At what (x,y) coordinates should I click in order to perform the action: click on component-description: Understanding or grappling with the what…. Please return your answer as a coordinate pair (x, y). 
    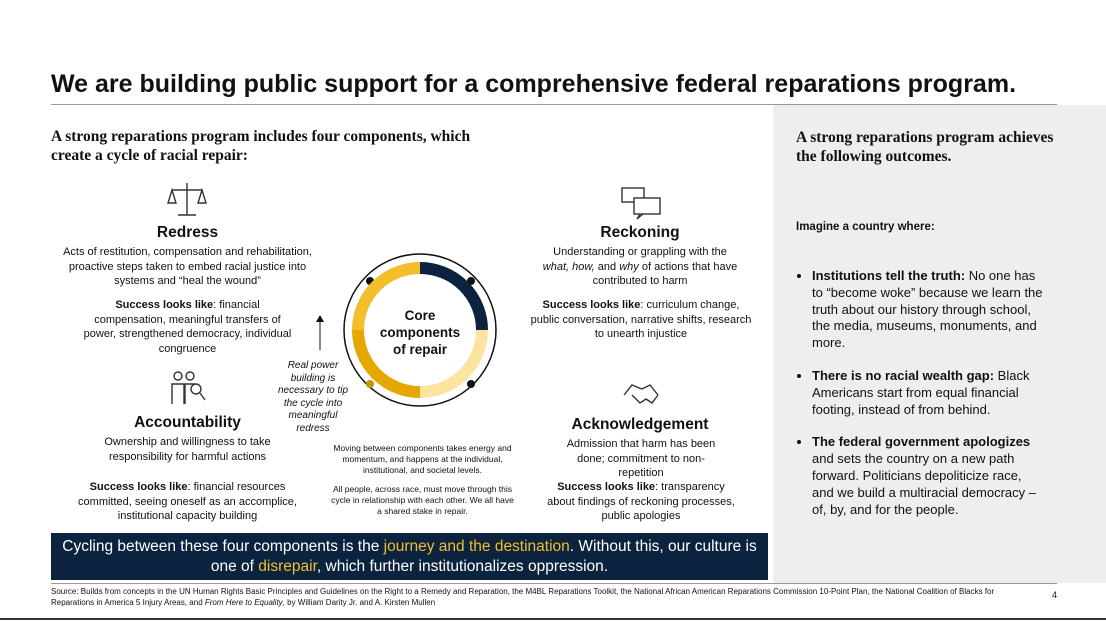
    Looking at the image, I should click on (640, 267).